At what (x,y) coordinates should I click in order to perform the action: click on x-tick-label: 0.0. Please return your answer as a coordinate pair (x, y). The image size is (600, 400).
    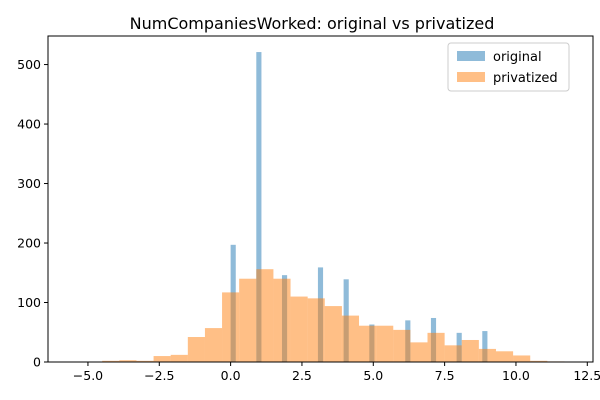
    Looking at the image, I should click on (231, 375).